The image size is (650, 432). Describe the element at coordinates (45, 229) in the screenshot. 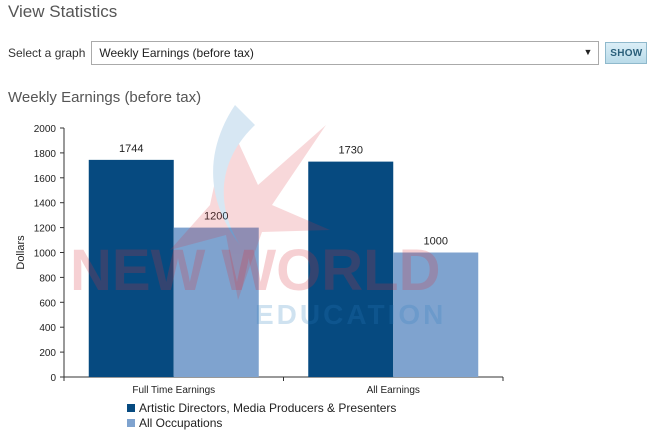

I see `y-tick-label: 1200` at that location.